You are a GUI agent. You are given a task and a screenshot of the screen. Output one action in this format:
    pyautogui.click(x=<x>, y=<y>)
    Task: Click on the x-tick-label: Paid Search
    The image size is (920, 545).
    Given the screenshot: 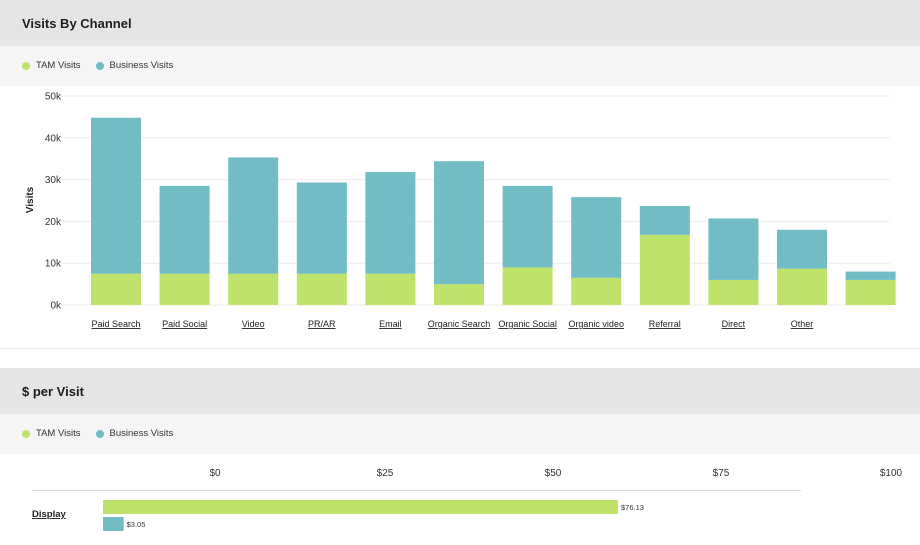 What is the action you would take?
    pyautogui.click(x=115, y=324)
    